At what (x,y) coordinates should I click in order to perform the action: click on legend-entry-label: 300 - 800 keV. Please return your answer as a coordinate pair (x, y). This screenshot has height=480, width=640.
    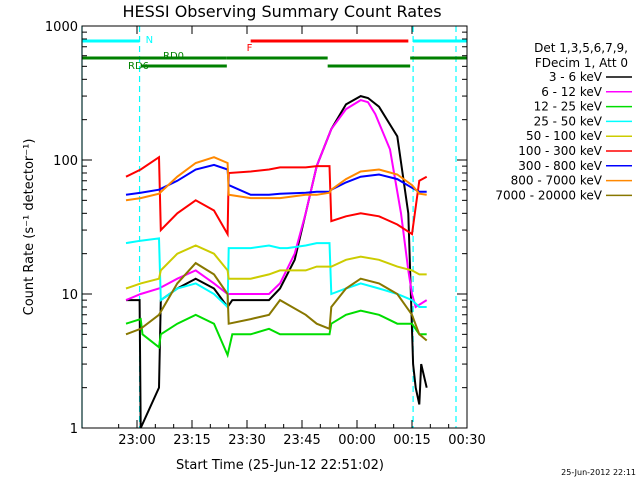
    Looking at the image, I should click on (560, 166).